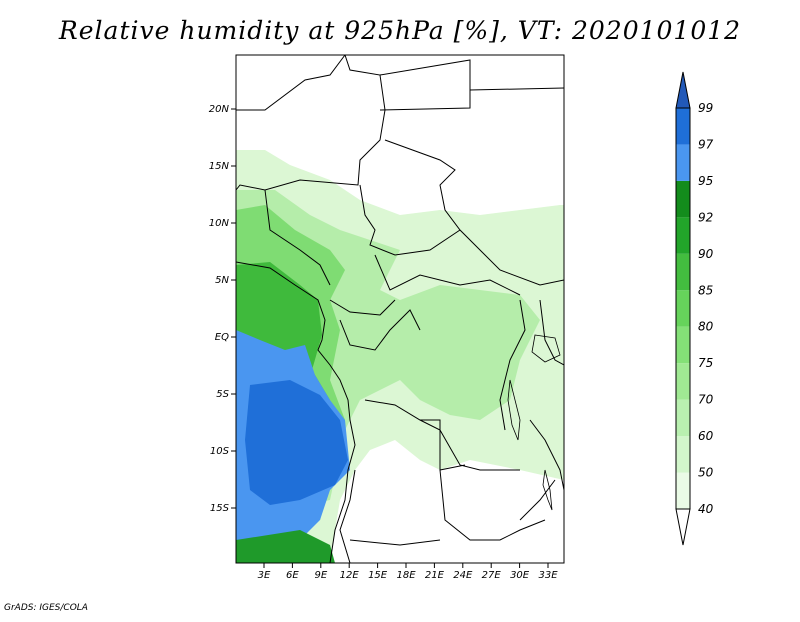 The width and height of the screenshot is (800, 622). What do you see at coordinates (705, 290) in the screenshot?
I see `colorbar-label: 85` at bounding box center [705, 290].